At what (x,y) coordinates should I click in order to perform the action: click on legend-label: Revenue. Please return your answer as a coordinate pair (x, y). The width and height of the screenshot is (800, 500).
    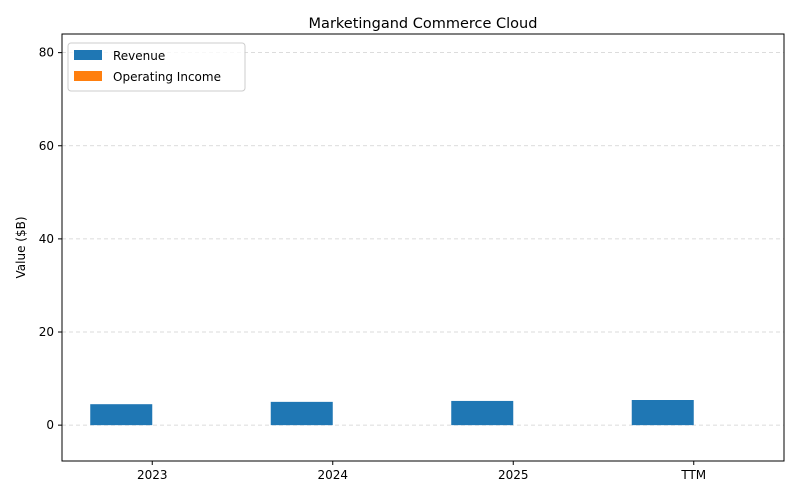
    Looking at the image, I should click on (139, 56).